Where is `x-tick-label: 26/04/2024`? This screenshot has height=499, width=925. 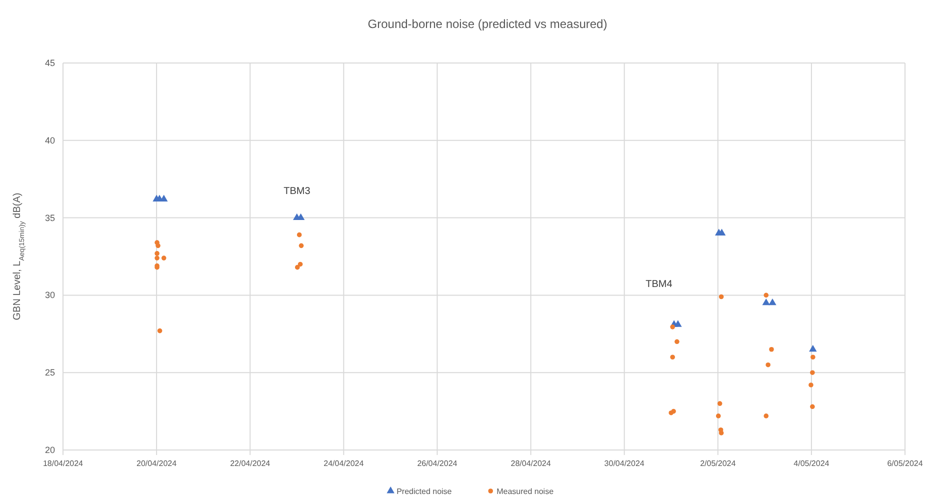
x-tick-label: 26/04/2024 is located at coordinates (437, 463).